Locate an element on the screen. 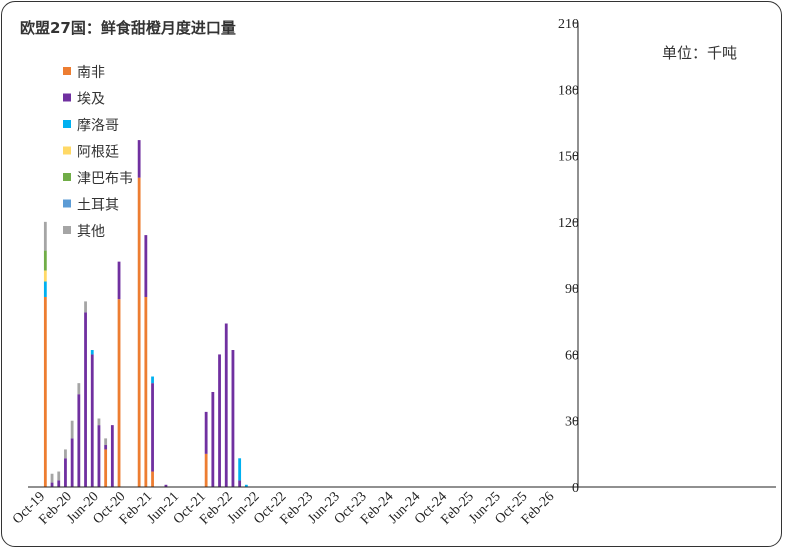 The image size is (785, 550). y-tick-label-150: 150 is located at coordinates (568, 157).